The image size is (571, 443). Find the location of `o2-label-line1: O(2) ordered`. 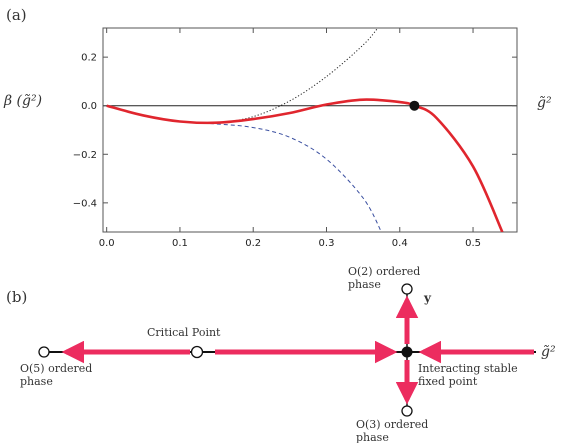

o2-label-line1: O(2) ordered is located at coordinates (384, 271).